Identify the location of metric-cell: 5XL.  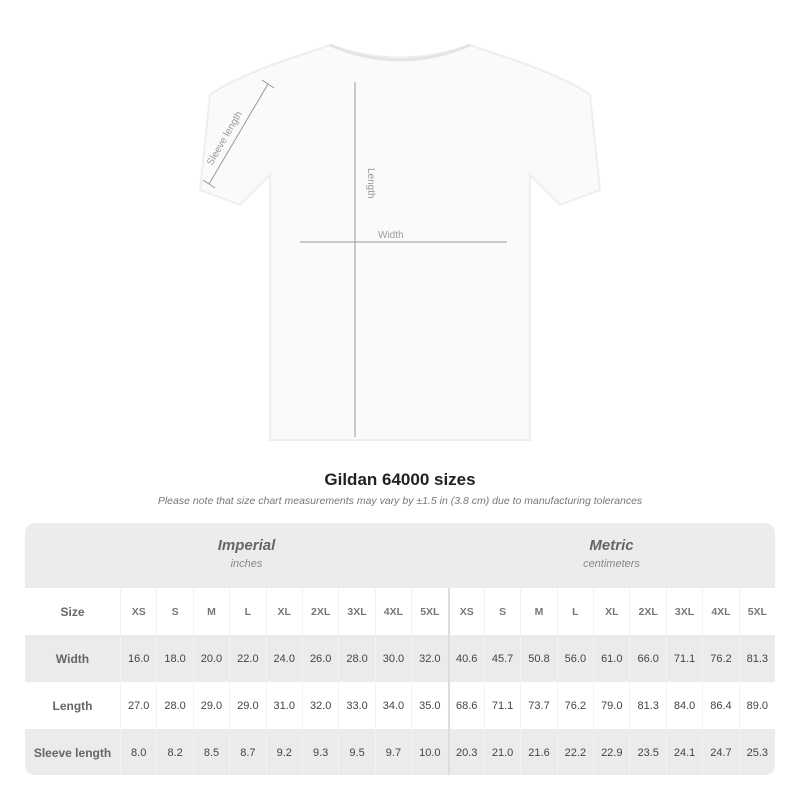
(756, 611).